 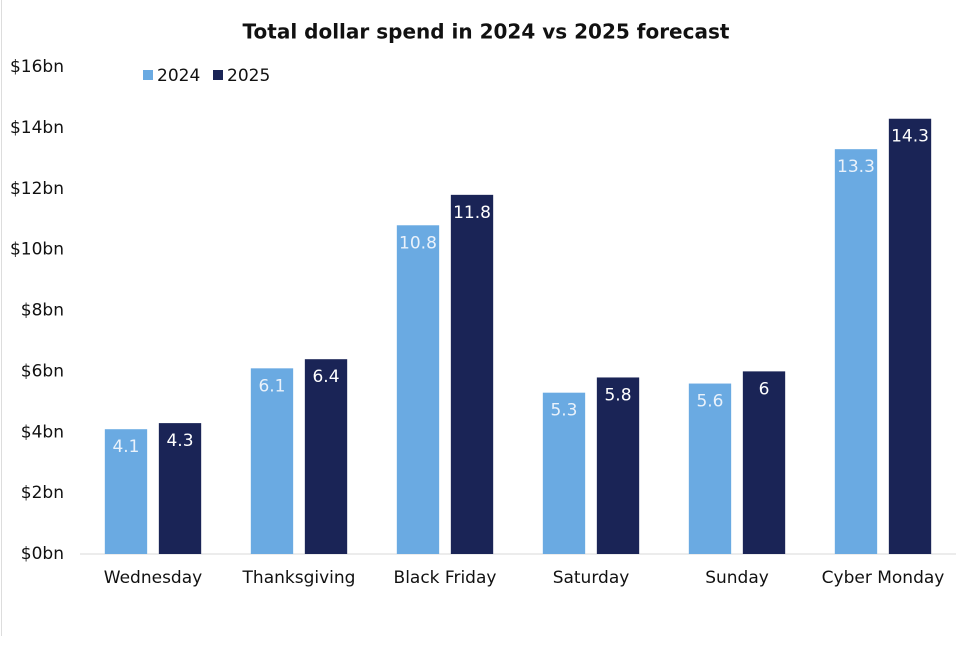 What do you see at coordinates (37, 128) in the screenshot?
I see `y-tick-label: $14bn` at bounding box center [37, 128].